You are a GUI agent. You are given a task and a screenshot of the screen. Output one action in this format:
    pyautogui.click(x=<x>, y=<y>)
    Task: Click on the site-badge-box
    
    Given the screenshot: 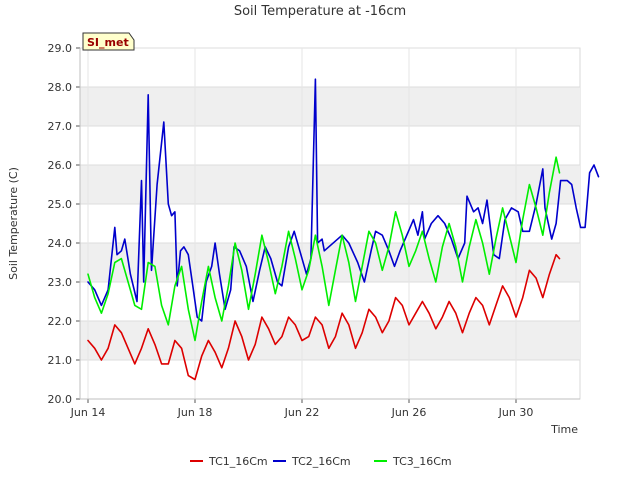 What is the action you would take?
    pyautogui.click(x=108, y=41)
    